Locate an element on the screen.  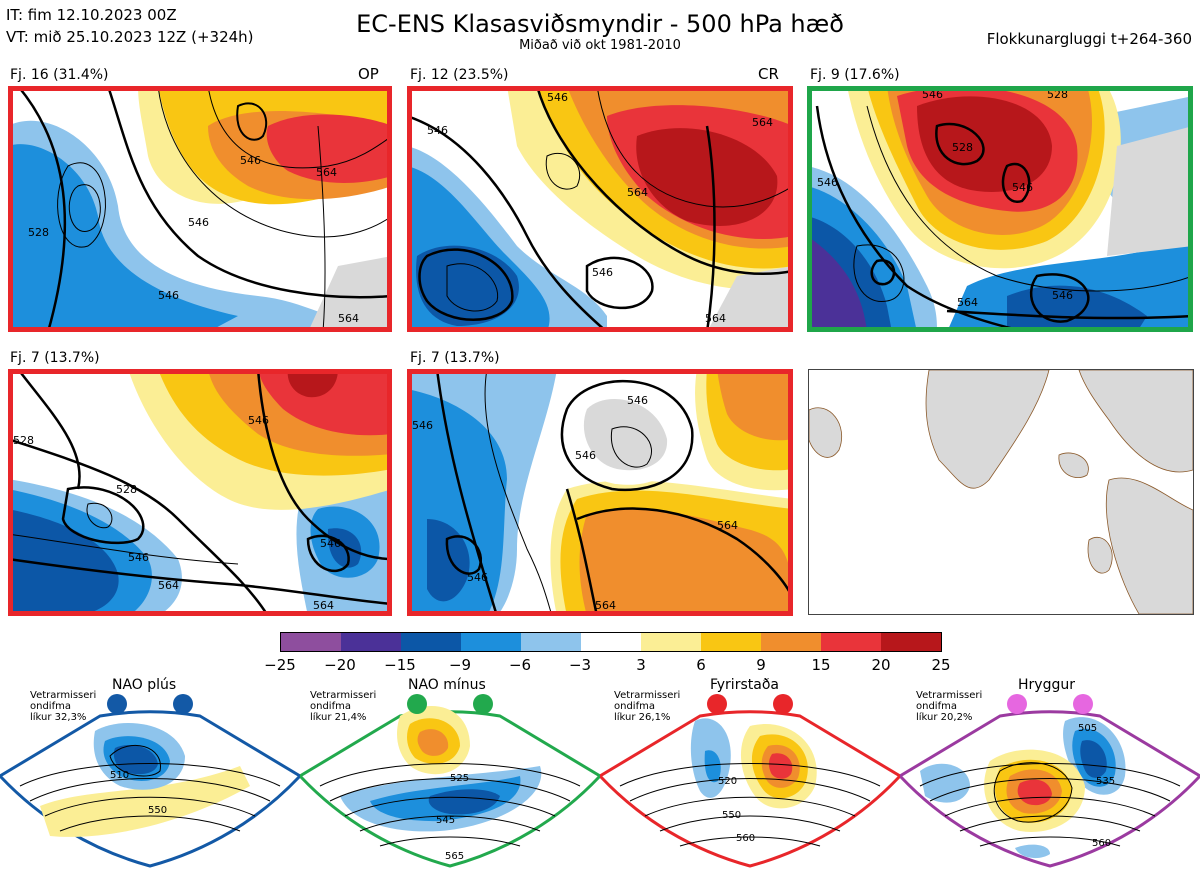
colorbar-tick: 6 is located at coordinates (701, 665).